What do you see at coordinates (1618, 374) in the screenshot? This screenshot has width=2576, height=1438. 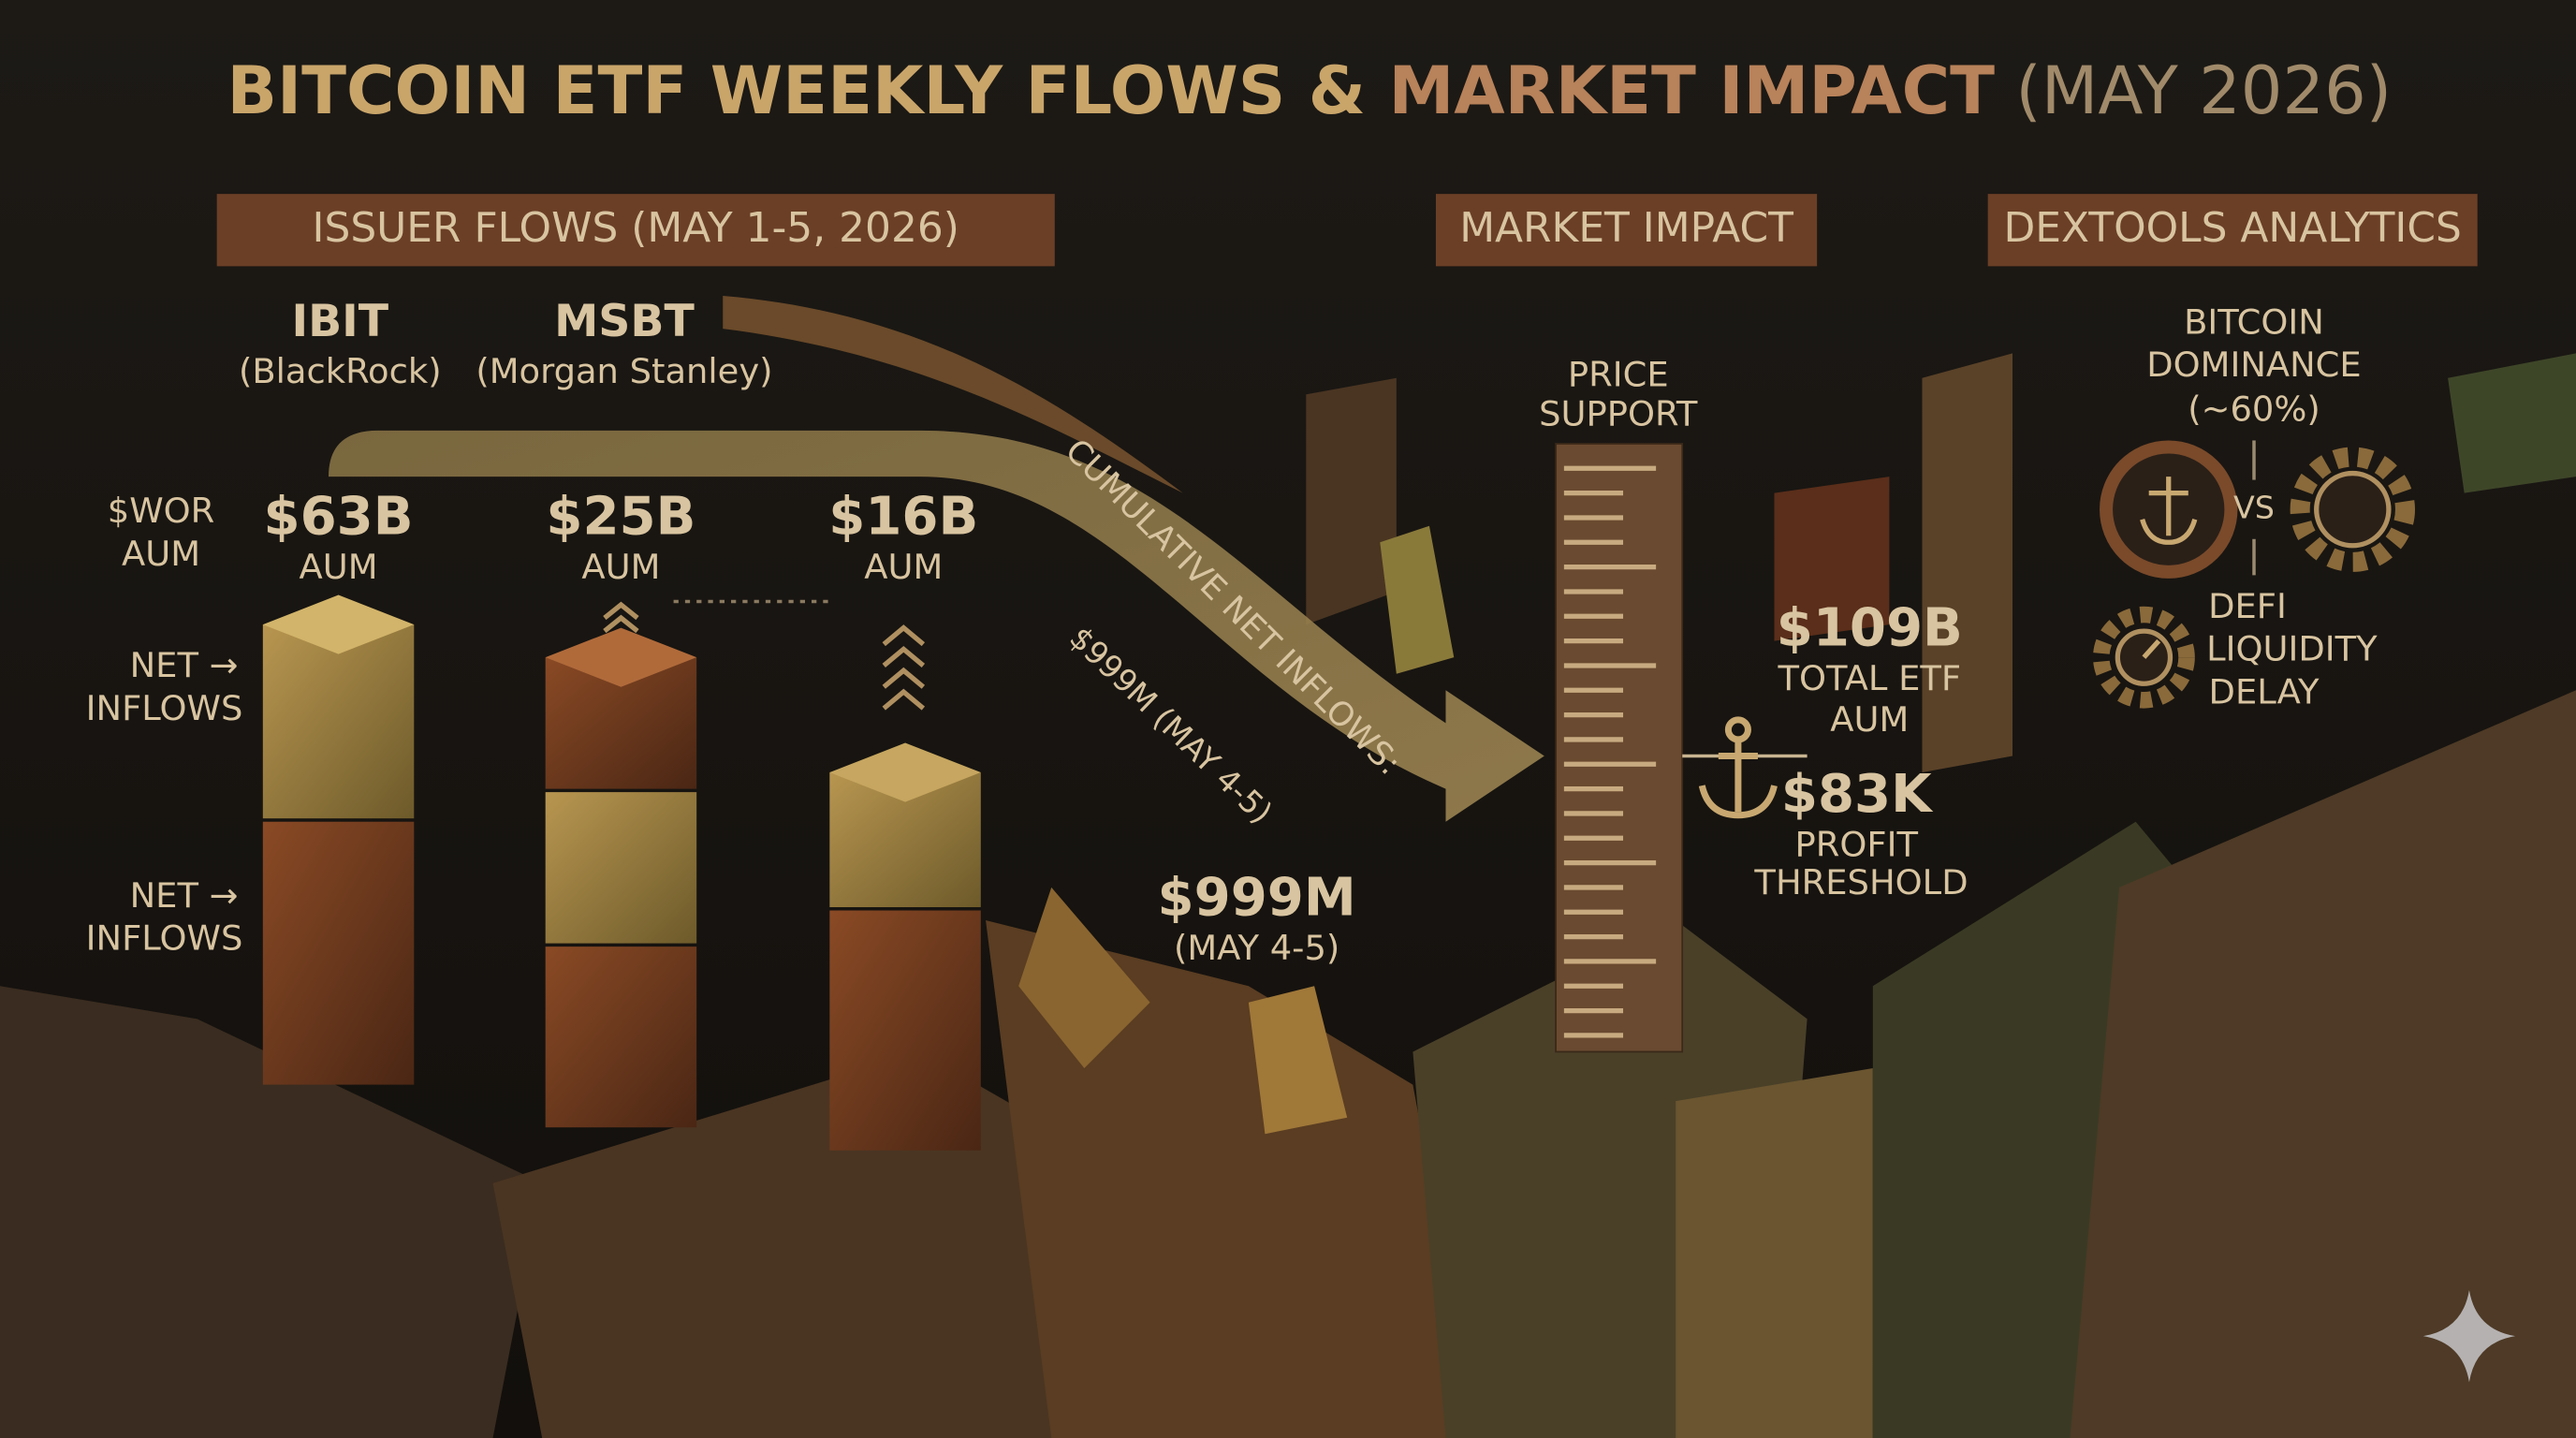 I see `price-support-label: PRICE` at bounding box center [1618, 374].